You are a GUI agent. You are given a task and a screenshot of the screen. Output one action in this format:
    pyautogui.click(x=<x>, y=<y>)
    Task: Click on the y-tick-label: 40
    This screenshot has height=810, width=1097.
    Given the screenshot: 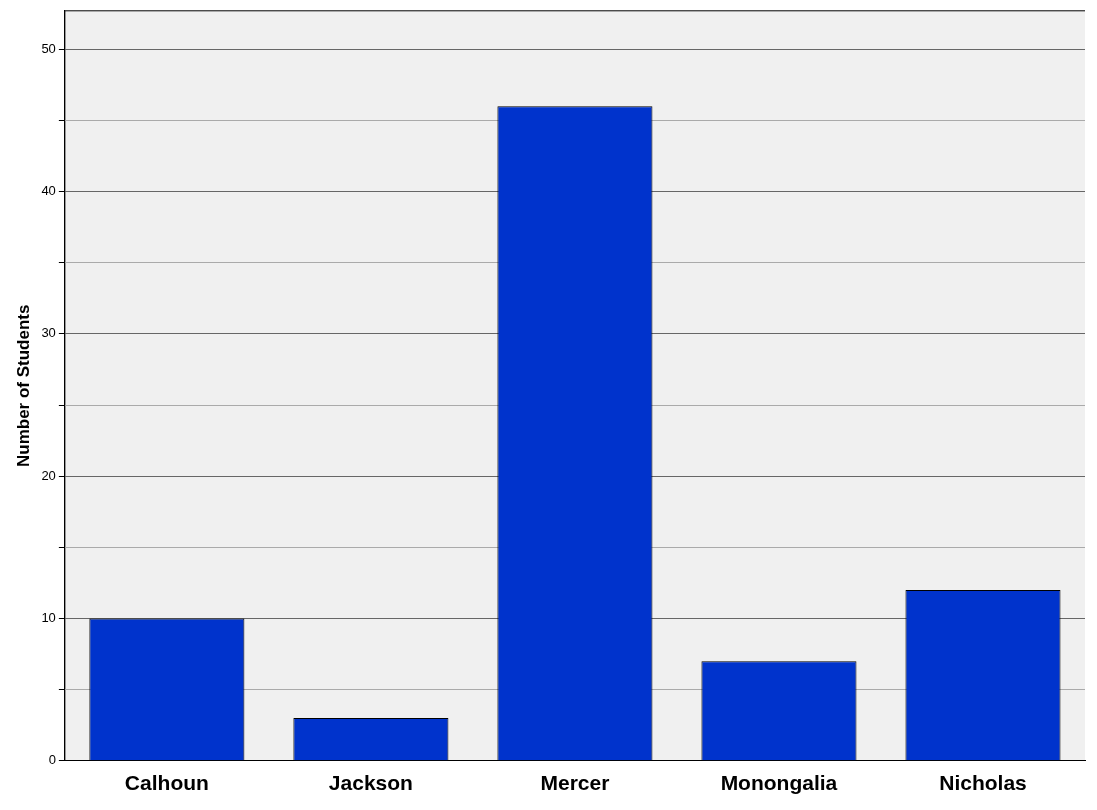 What is the action you would take?
    pyautogui.click(x=48, y=191)
    